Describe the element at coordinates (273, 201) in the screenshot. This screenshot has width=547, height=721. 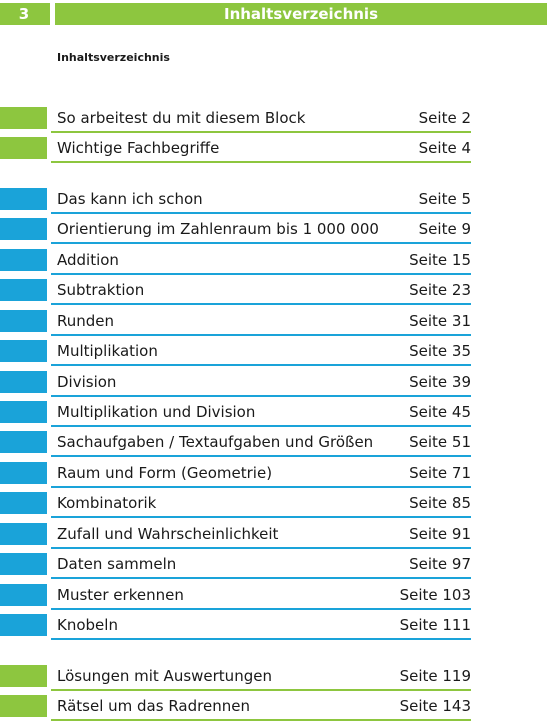
I see `toc-entry: Das kann ich schon Seite 5` at that location.